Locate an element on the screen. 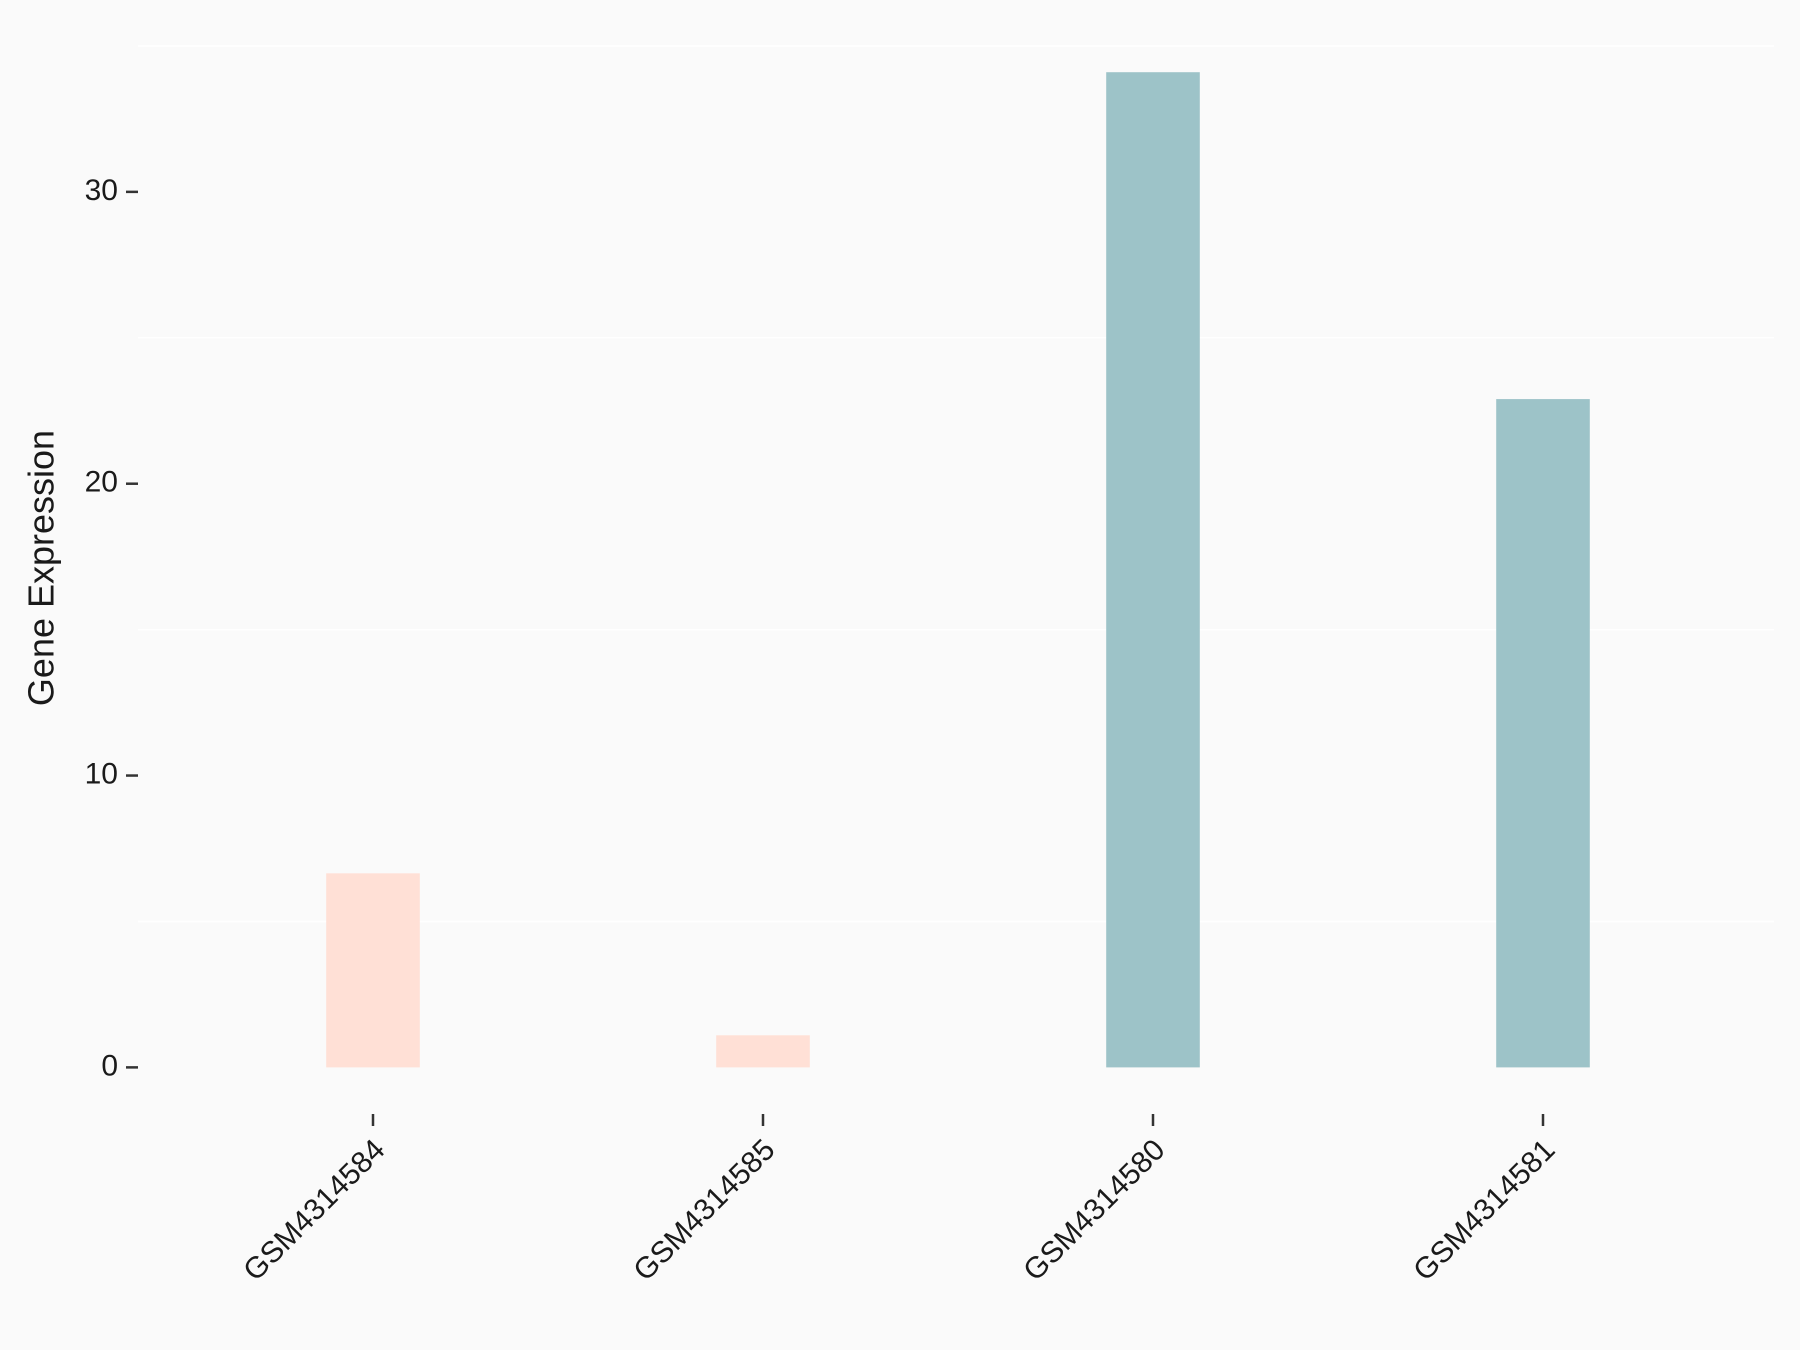 The image size is (1800, 1350). y-tick-label: 30 is located at coordinates (101, 190).